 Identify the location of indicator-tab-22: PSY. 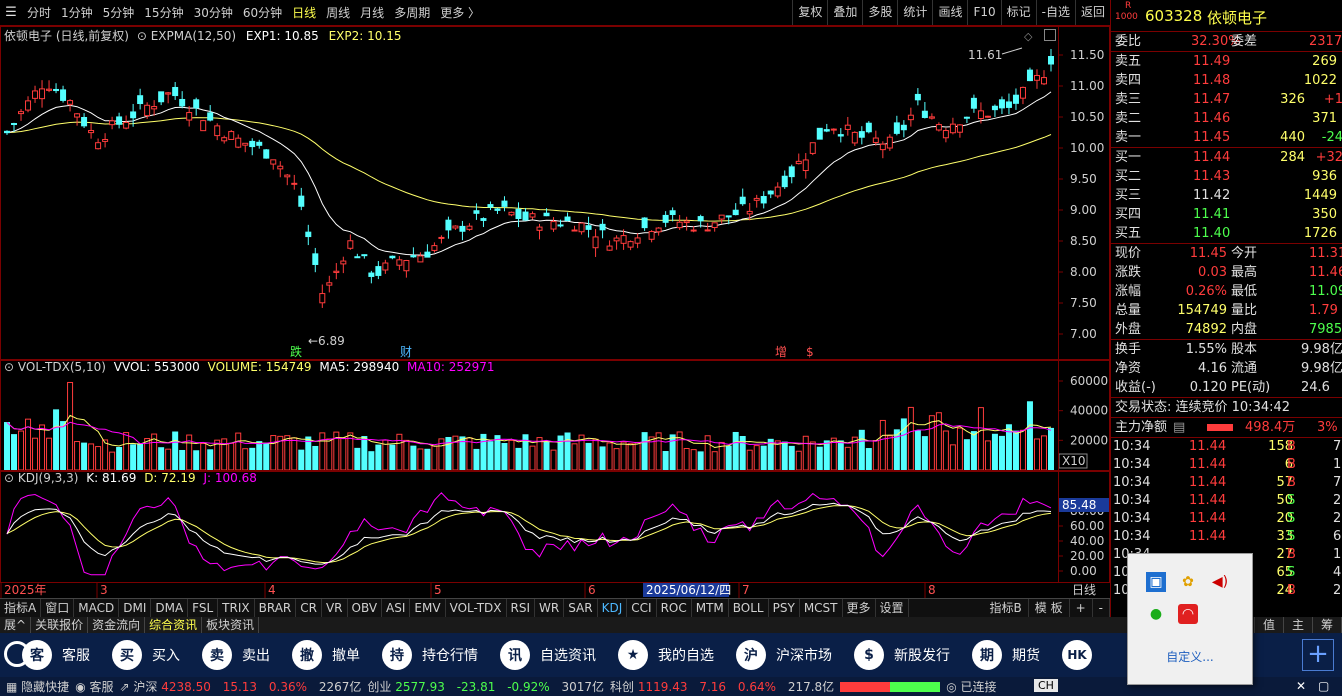
(784, 608).